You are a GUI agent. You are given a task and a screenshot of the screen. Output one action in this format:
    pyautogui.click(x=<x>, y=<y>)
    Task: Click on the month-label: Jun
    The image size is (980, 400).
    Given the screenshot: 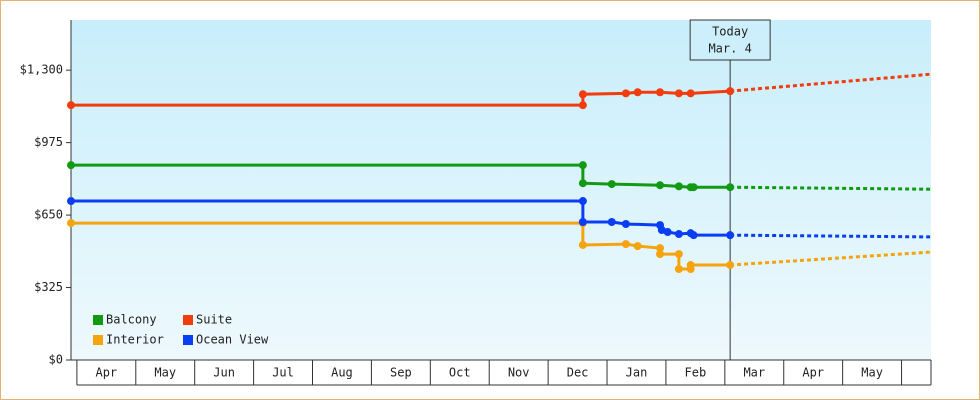 What is the action you would take?
    pyautogui.click(x=224, y=373)
    